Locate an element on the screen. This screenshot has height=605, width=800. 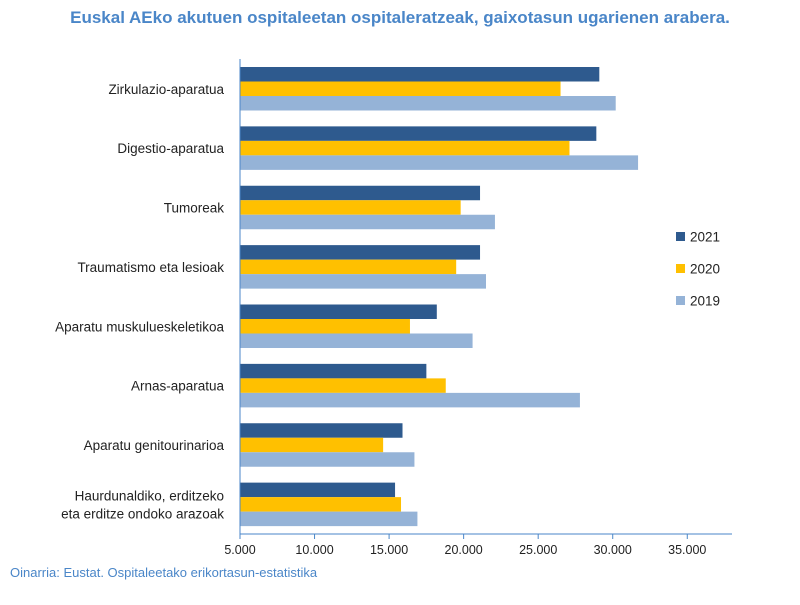
category-label: Aparatu muskulueskeletikoa is located at coordinates (139, 326).